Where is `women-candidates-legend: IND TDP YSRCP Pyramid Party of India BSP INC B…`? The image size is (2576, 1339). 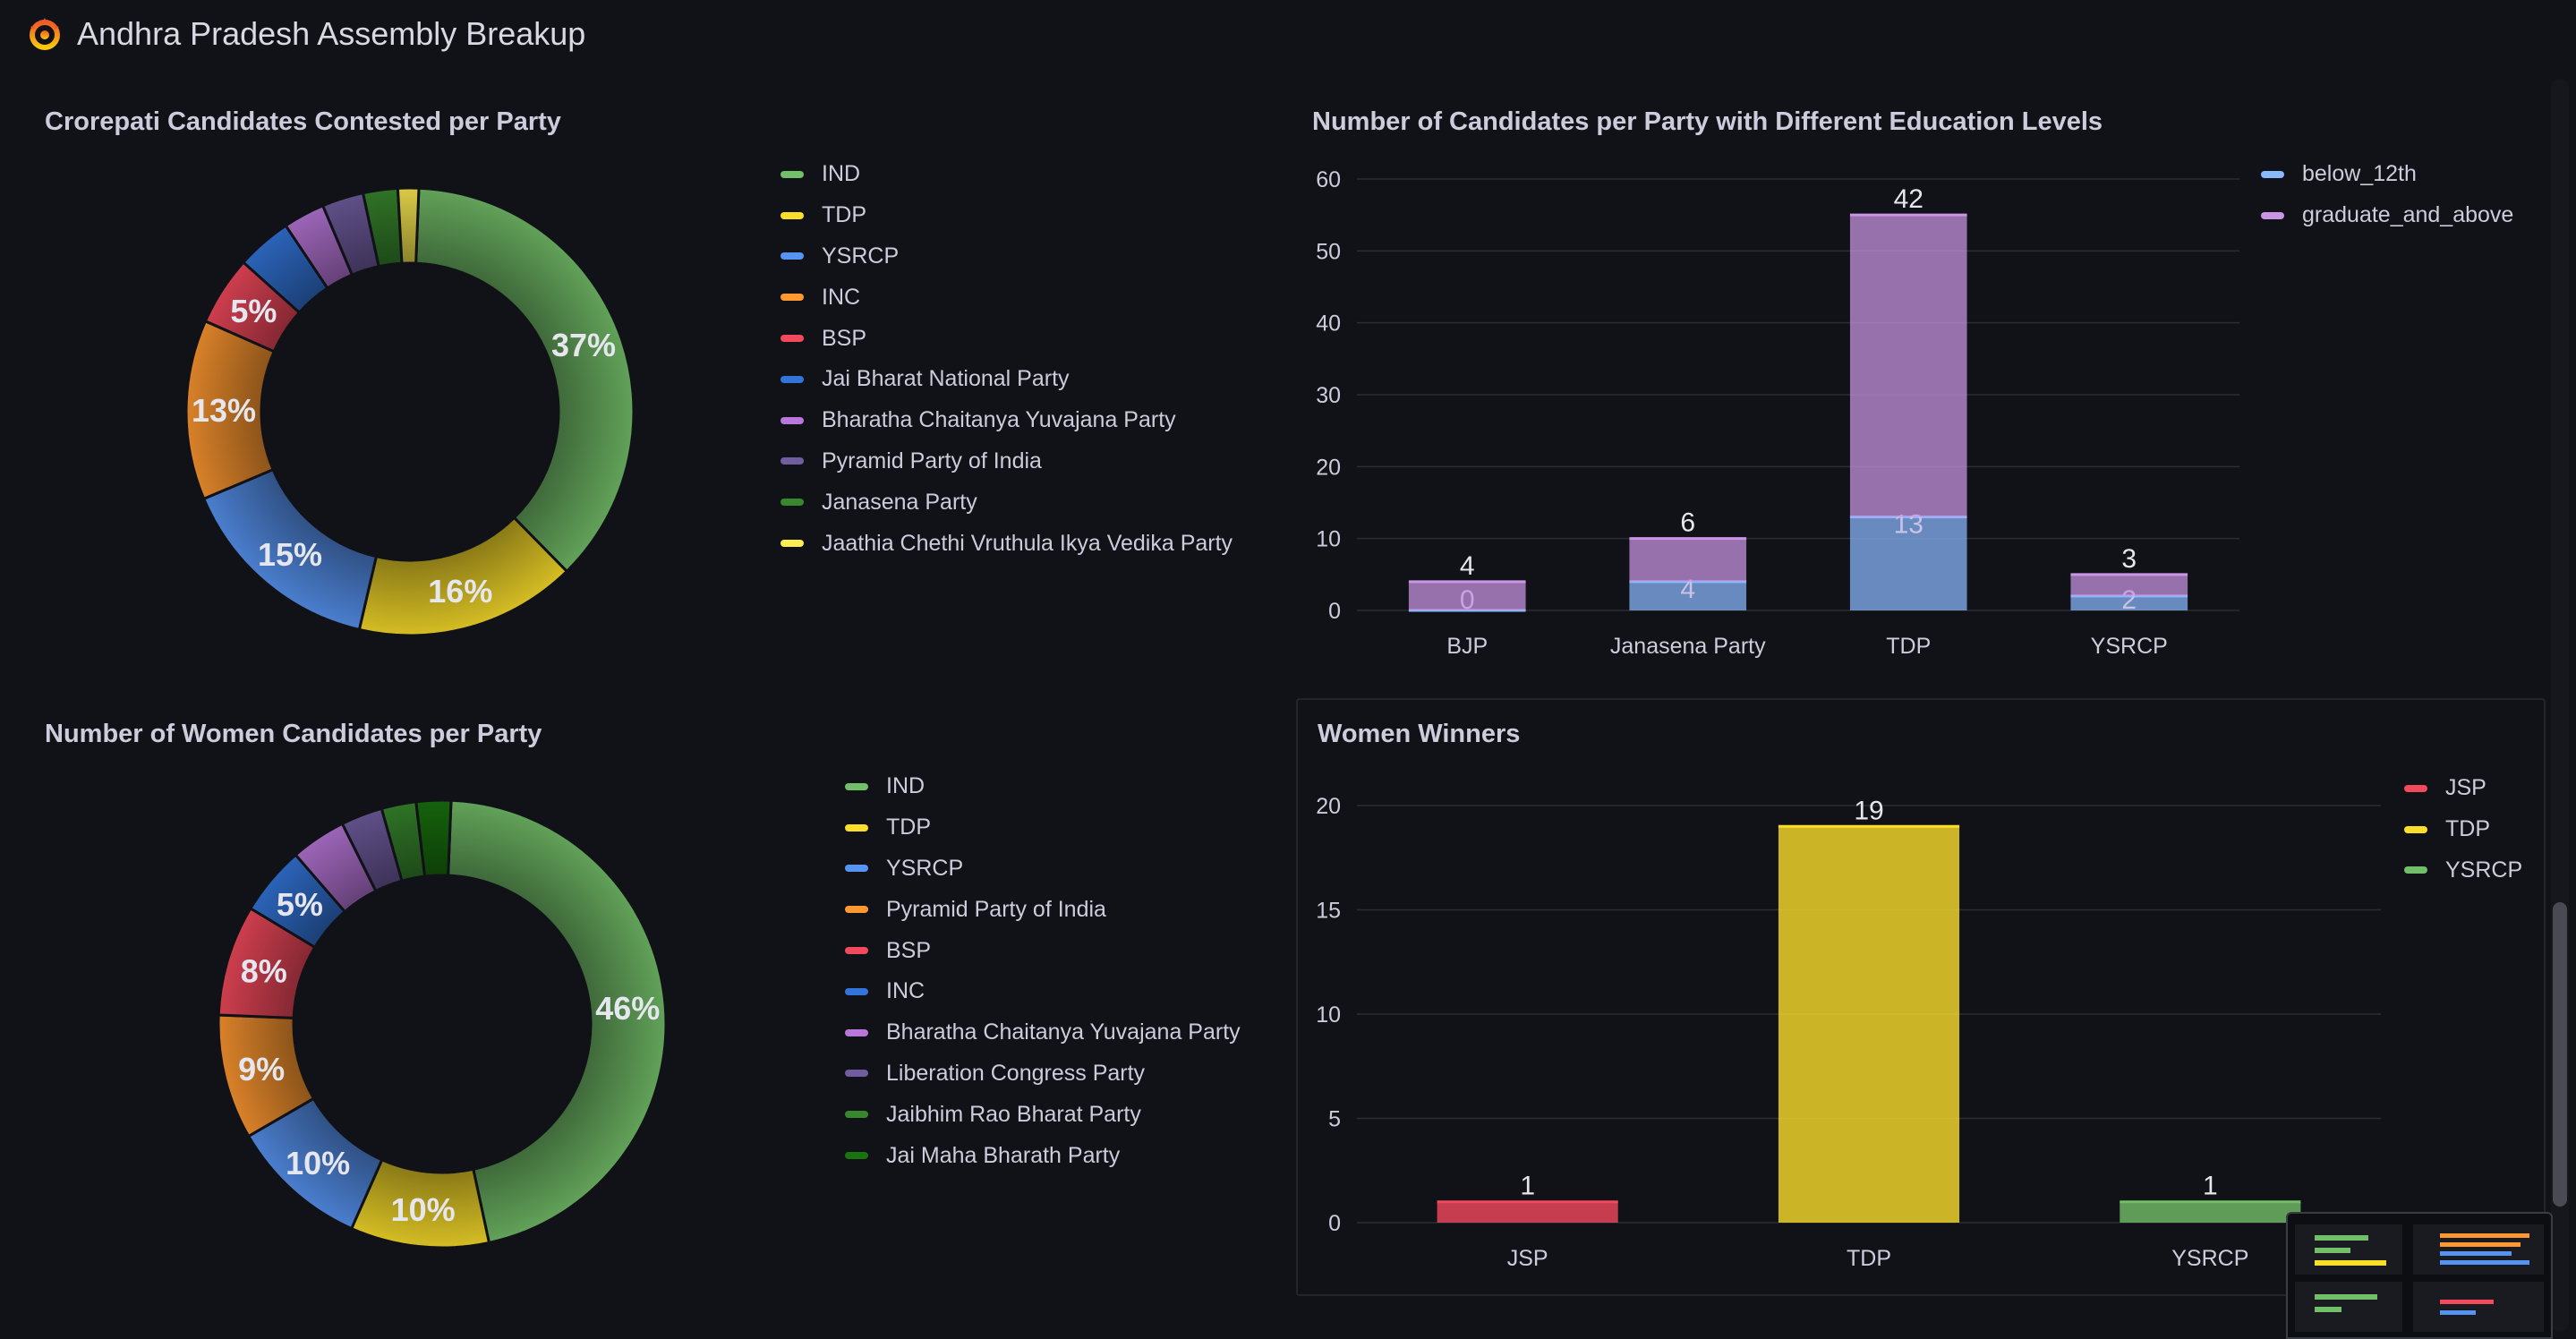
women-candidates-legend: IND TDP YSRCP Pyramid Party of India BSP INC B… is located at coordinates (1043, 971).